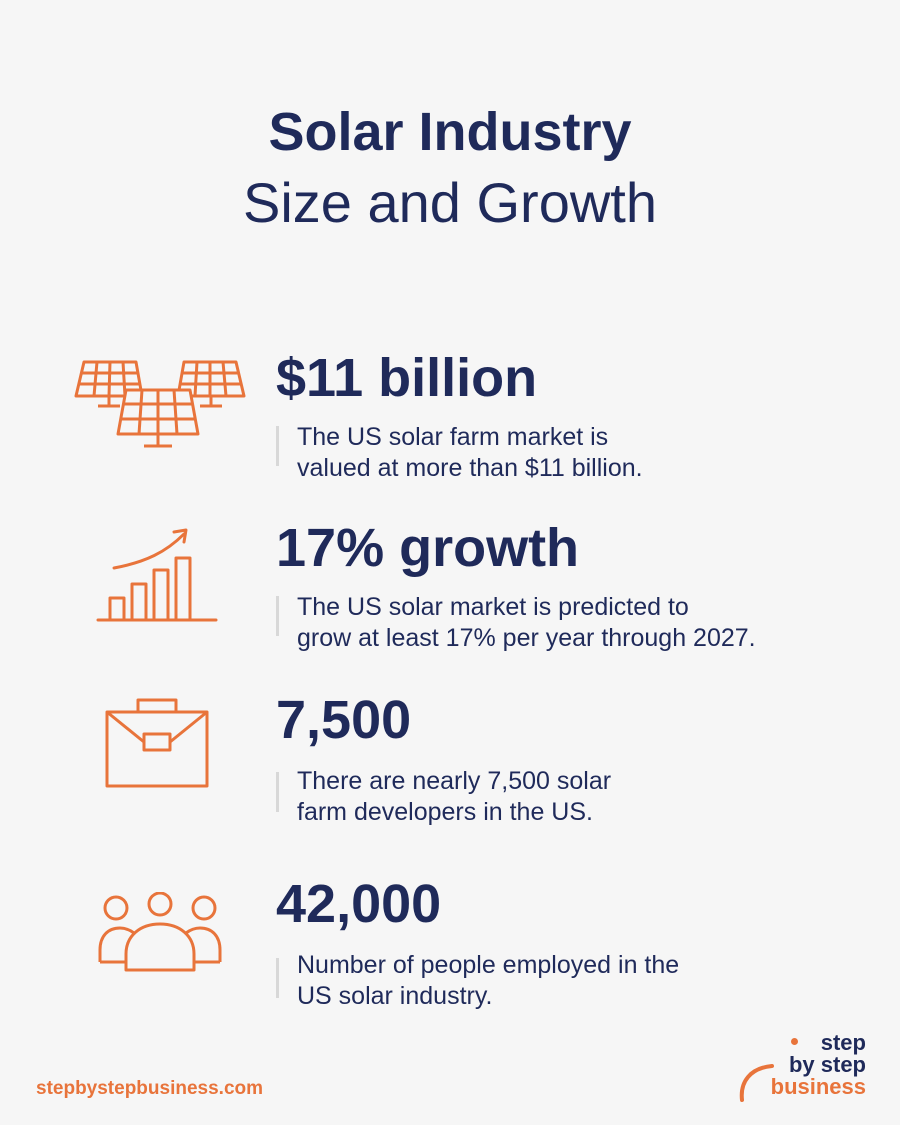 The width and height of the screenshot is (900, 1125). I want to click on stat-value: $11 billion, so click(407, 378).